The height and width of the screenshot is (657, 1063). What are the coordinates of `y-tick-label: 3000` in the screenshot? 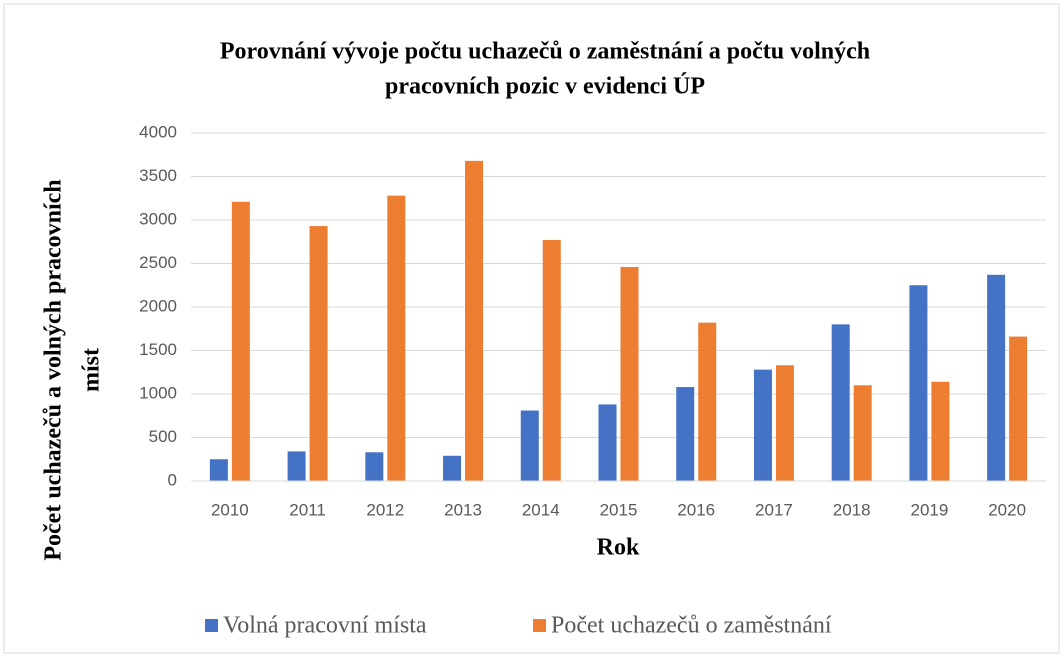 It's located at (158, 218).